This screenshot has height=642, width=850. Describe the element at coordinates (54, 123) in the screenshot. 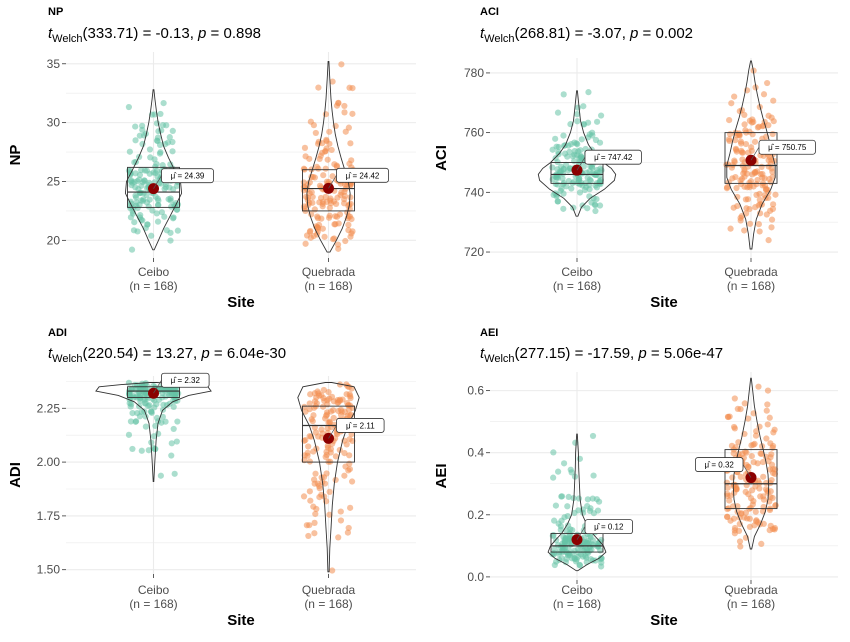

I see `y-tick-label: 30` at that location.